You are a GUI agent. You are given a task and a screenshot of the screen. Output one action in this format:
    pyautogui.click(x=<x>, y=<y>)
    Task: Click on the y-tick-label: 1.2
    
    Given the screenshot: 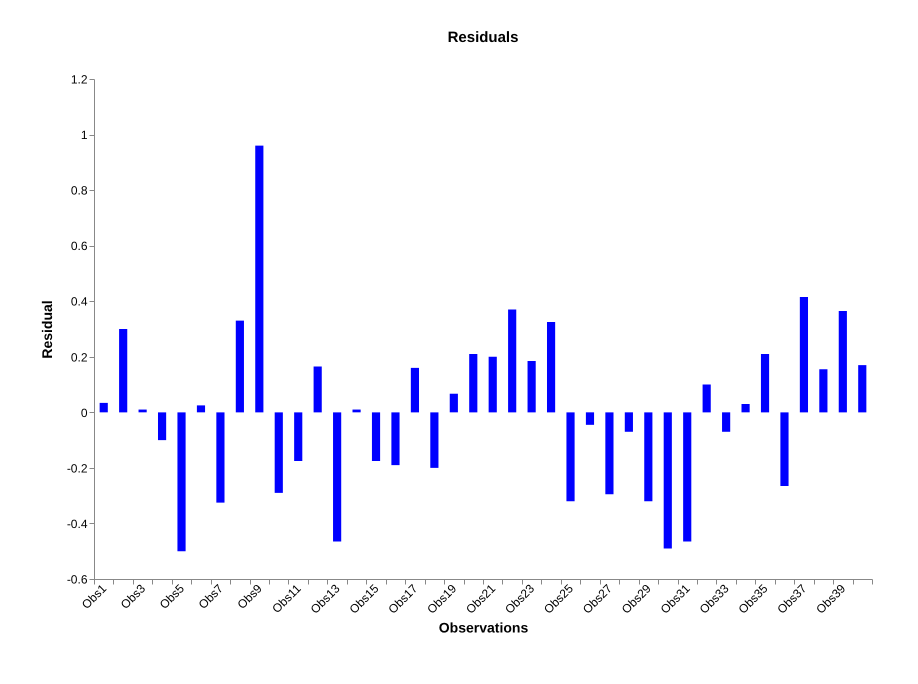 What is the action you would take?
    pyautogui.click(x=79, y=79)
    